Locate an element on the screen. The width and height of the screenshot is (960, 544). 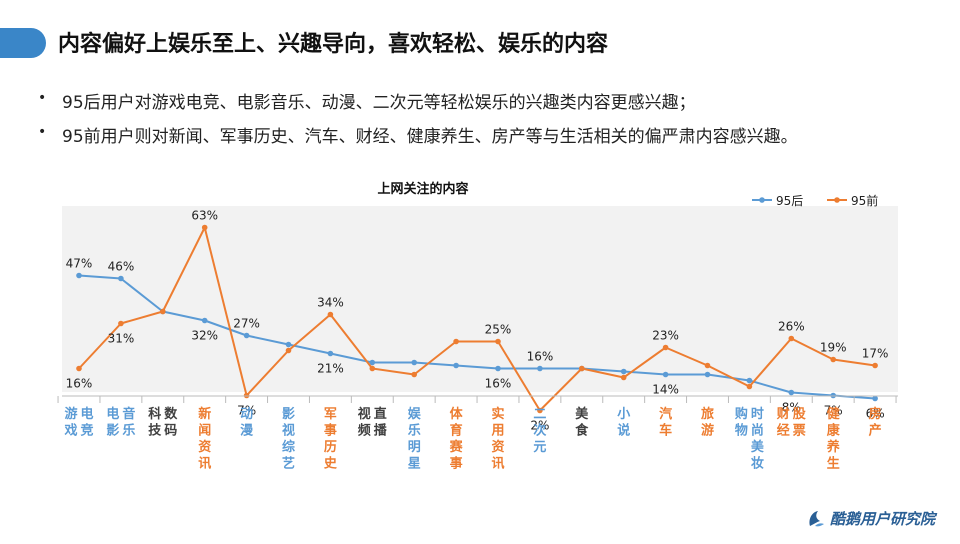
data-label: 46% is located at coordinates (121, 267).